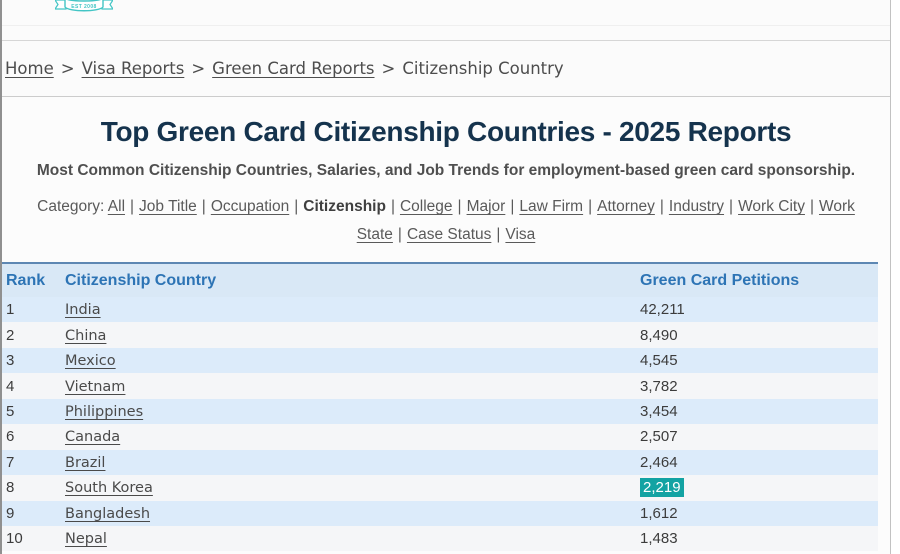 This screenshot has width=900, height=554. I want to click on breadcrumb-link-home: Home, so click(29, 68).